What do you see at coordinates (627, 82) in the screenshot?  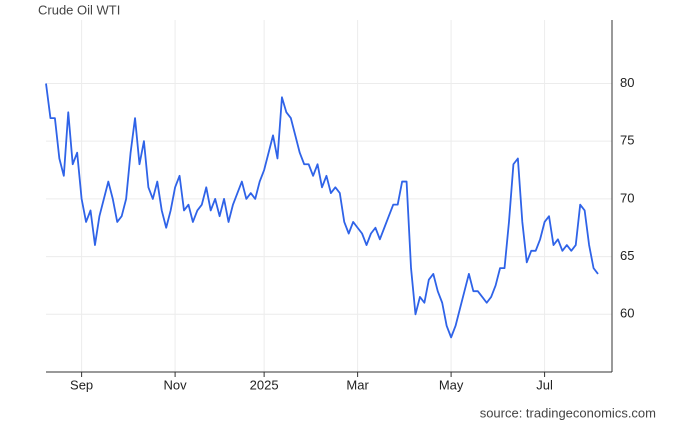 I see `y-tick-label: 80` at bounding box center [627, 82].